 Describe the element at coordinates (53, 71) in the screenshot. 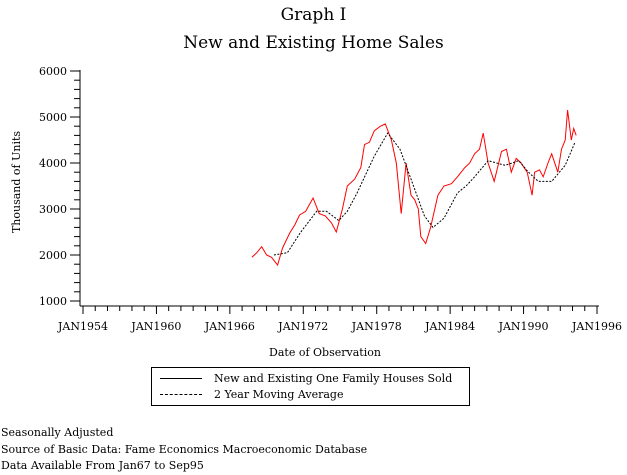

I see `y-tick-label: 6000` at that location.